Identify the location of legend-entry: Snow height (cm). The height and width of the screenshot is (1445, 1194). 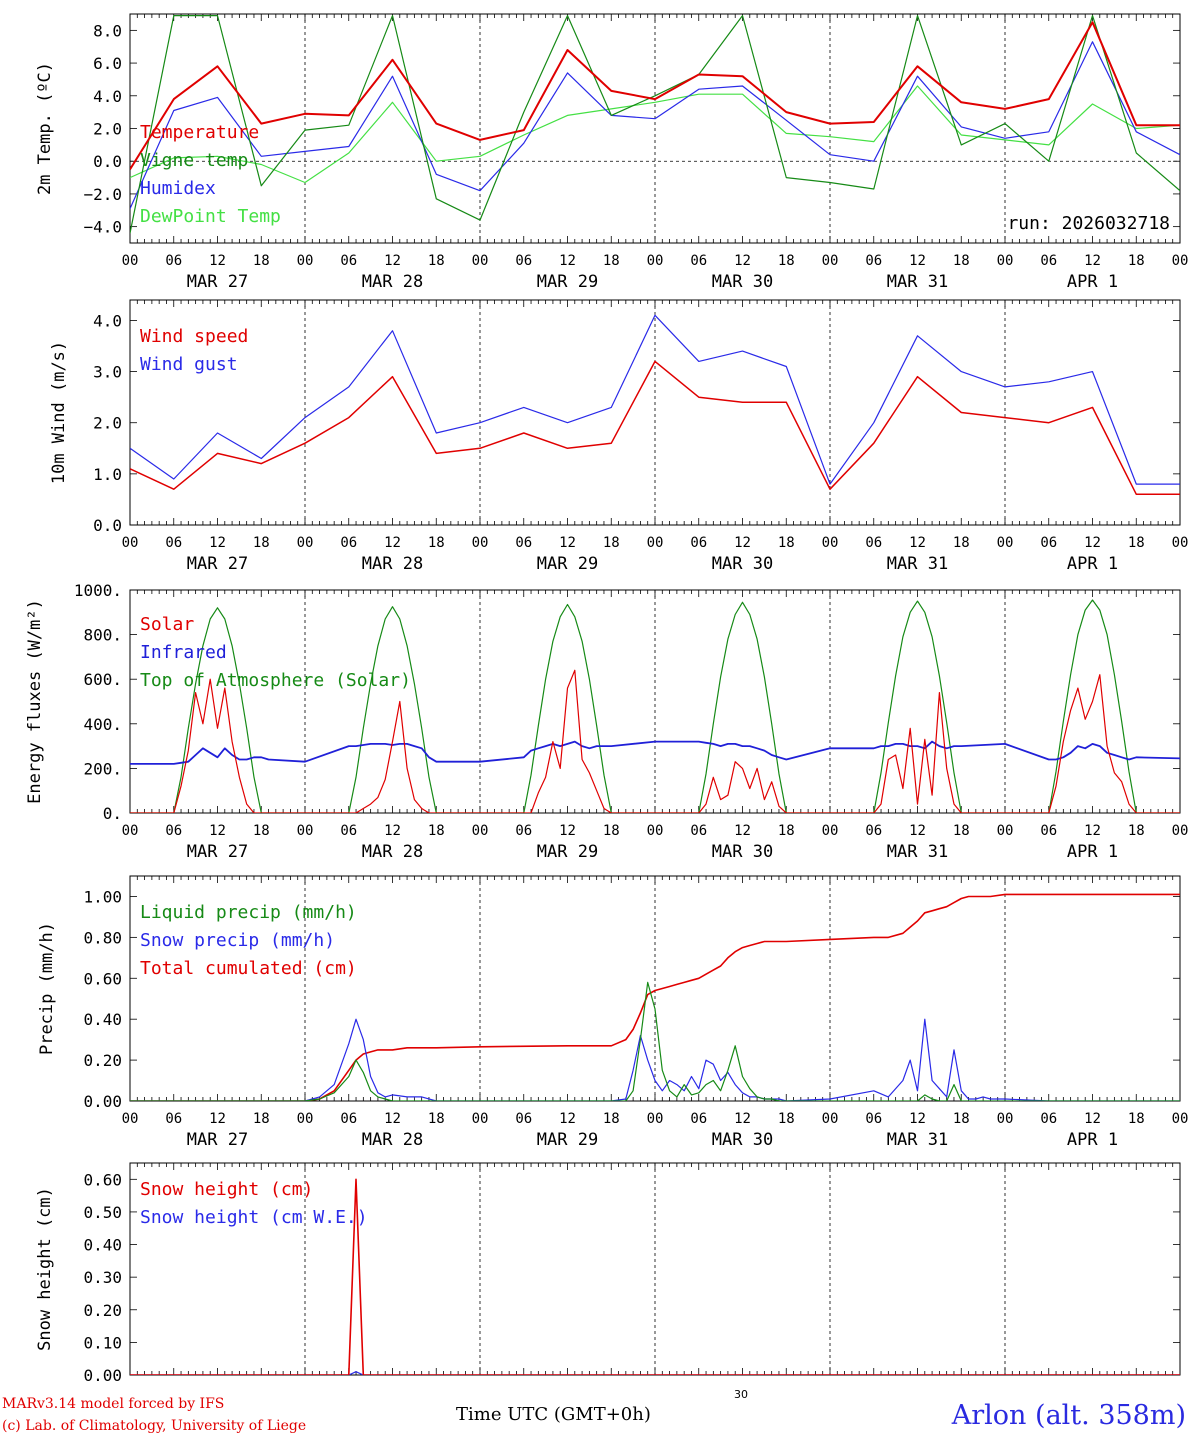
(226, 1189).